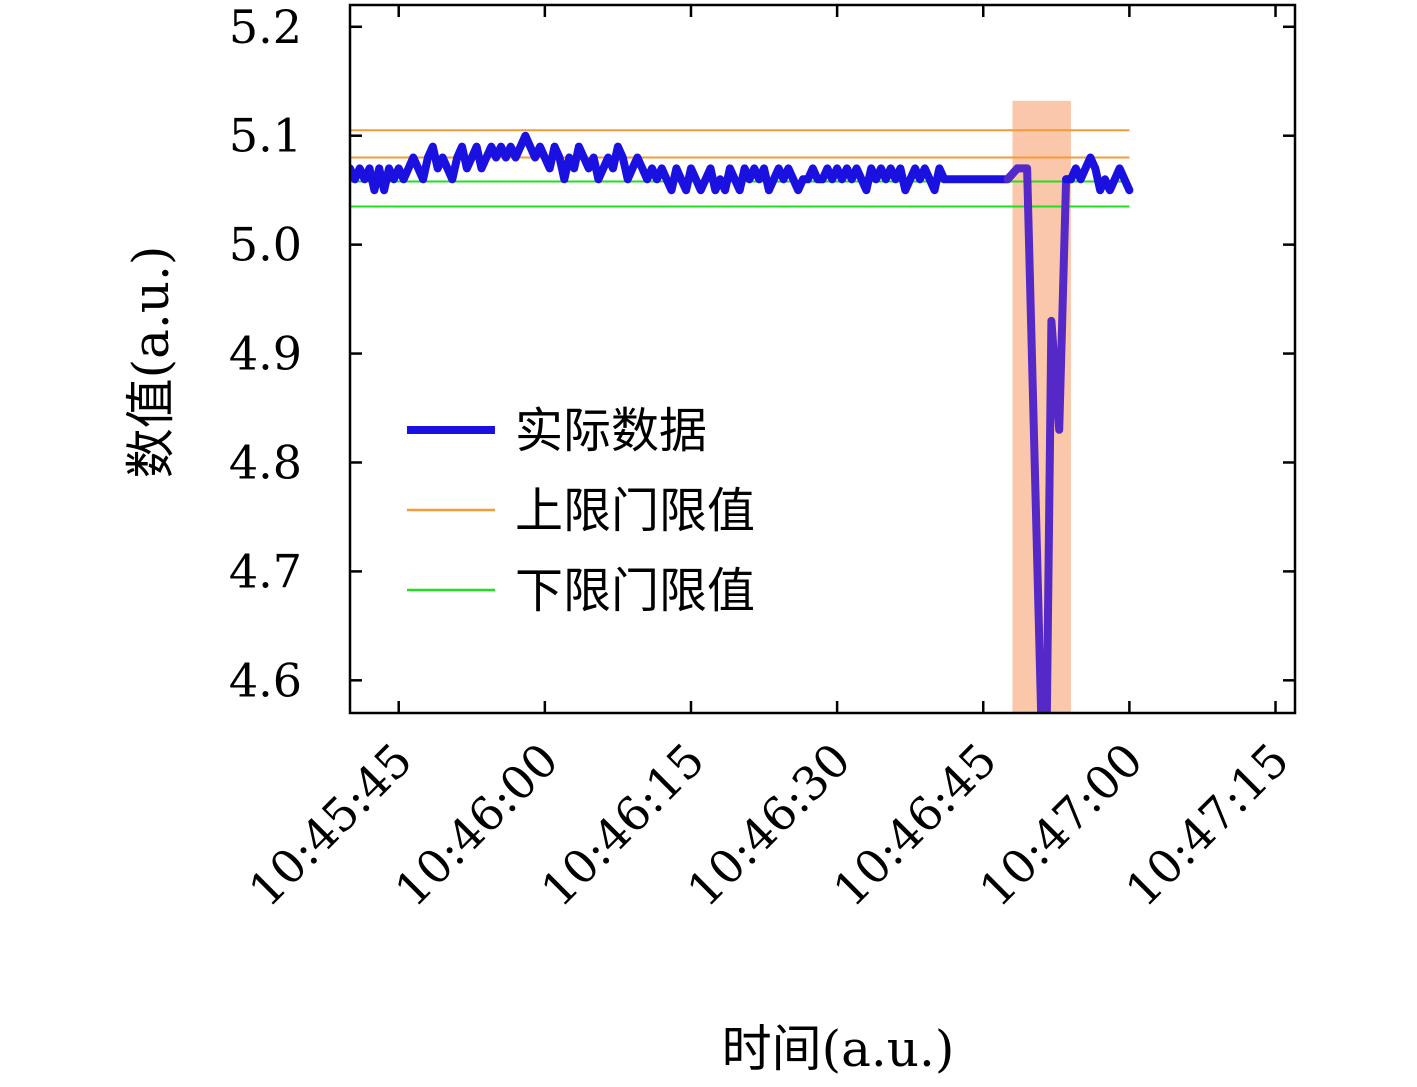  I want to click on x-tick-label: 10:47:15, so click(1207, 825).